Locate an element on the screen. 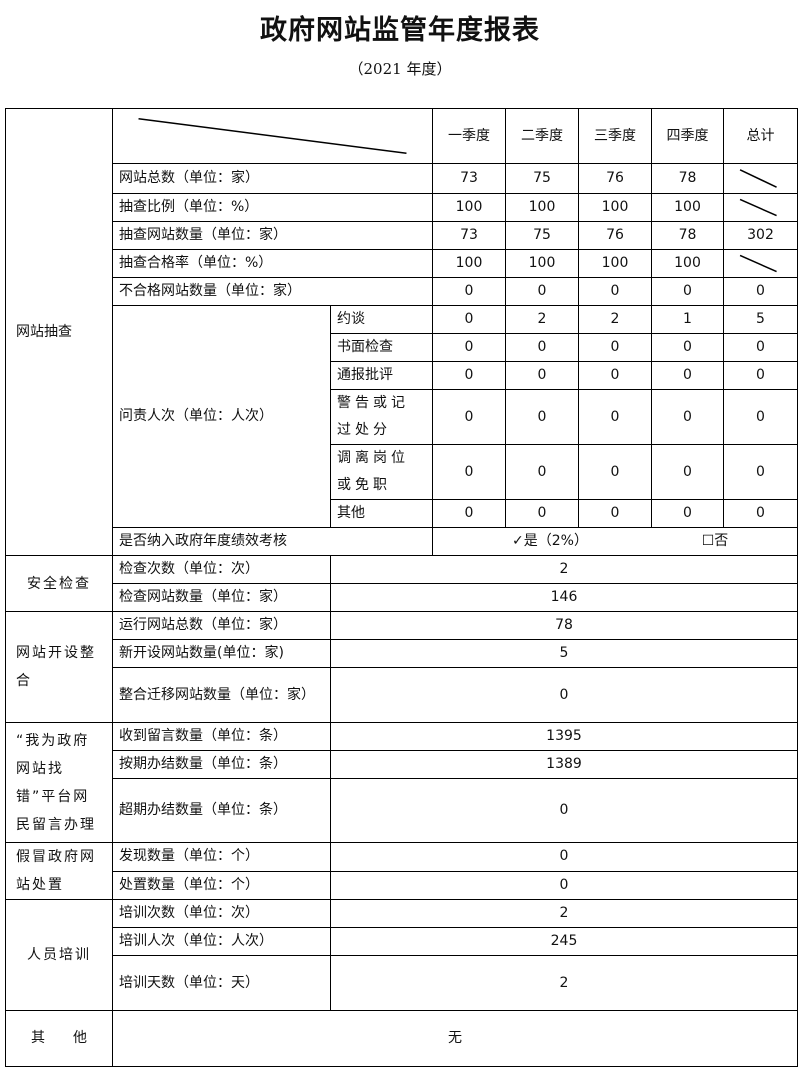 The width and height of the screenshot is (800, 1074). section-label: 安全检查 is located at coordinates (59, 583).